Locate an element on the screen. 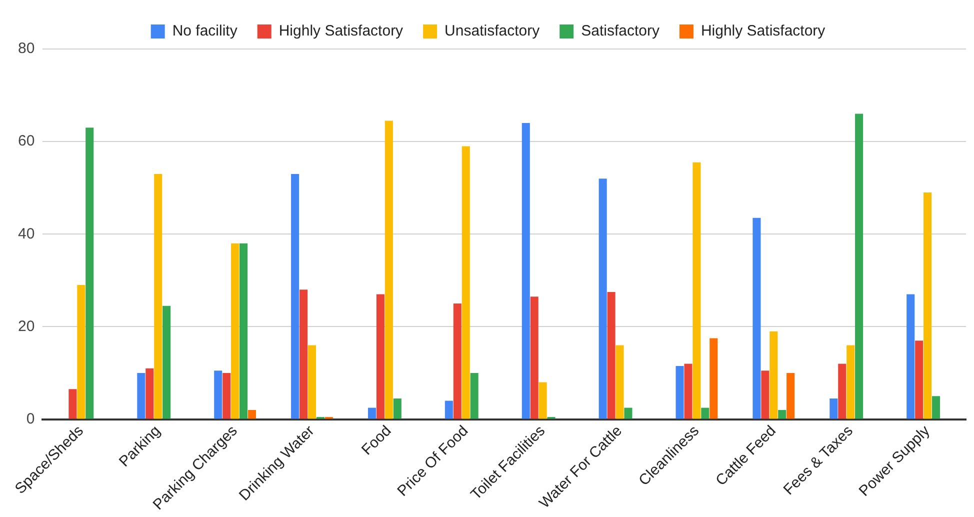 The height and width of the screenshot is (517, 974). legend-label: Unsatisfactory is located at coordinates (492, 31).